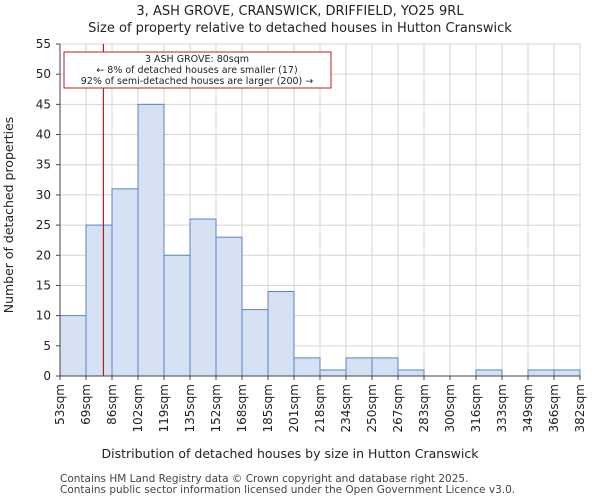 This screenshot has width=600, height=500. I want to click on x-tick-label: 333sqm, so click(502, 408).